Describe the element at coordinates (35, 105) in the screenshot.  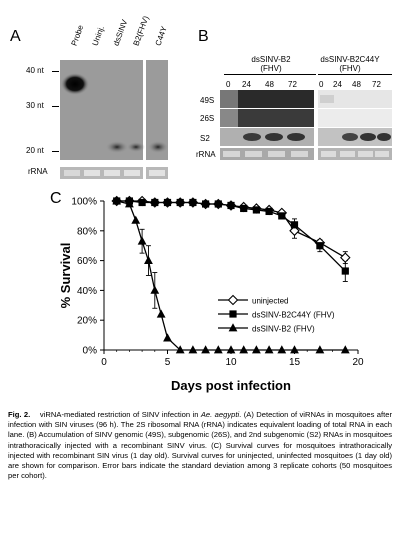
I see `marker-30nt: 30 nt` at that location.